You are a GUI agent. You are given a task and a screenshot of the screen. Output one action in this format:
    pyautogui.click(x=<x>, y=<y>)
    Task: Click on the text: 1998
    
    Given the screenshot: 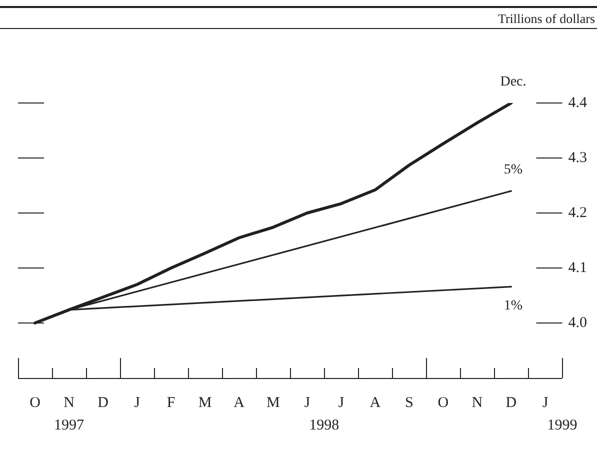 What is the action you would take?
    pyautogui.click(x=324, y=425)
    